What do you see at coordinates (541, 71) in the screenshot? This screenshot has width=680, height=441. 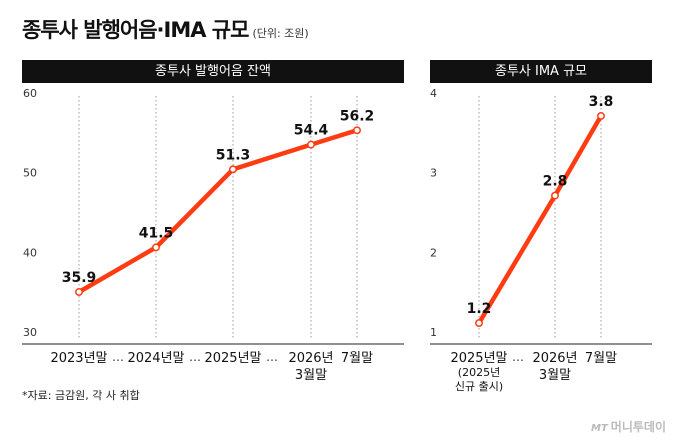 I see `right-panel-header: 종투사 IMA 규모` at bounding box center [541, 71].